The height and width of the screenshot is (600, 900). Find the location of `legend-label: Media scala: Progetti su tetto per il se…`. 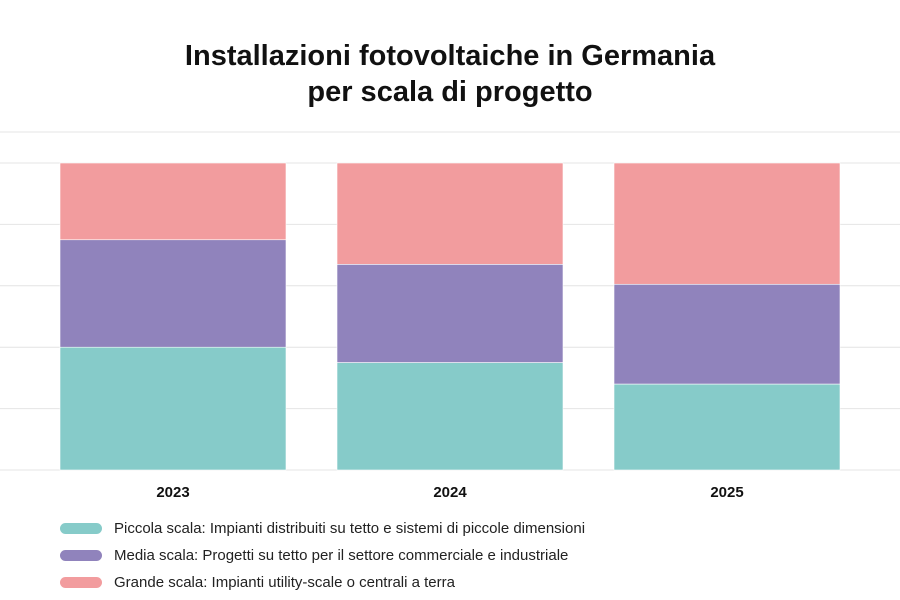

legend-label: Media scala: Progetti su tetto per il se… is located at coordinates (341, 555).